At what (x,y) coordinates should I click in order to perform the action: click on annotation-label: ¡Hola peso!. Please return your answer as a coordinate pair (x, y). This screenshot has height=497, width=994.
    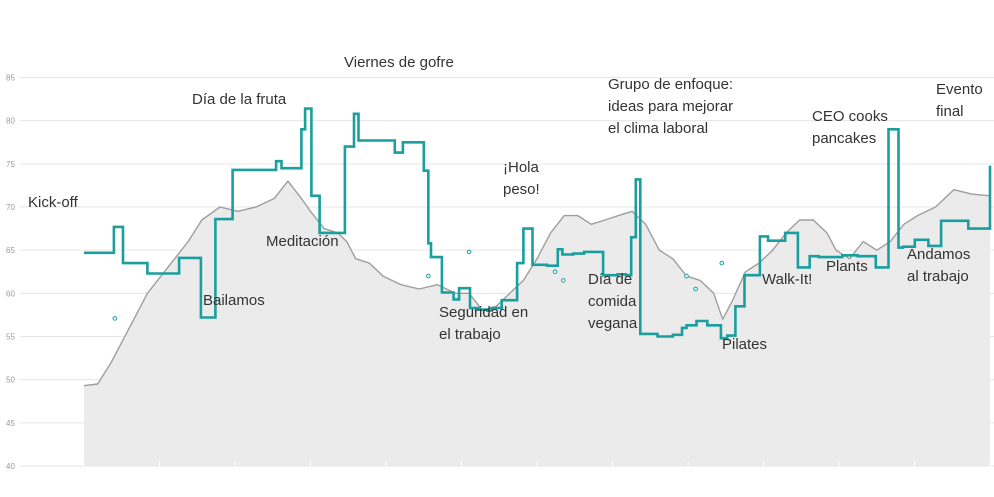
    Looking at the image, I should click on (521, 178).